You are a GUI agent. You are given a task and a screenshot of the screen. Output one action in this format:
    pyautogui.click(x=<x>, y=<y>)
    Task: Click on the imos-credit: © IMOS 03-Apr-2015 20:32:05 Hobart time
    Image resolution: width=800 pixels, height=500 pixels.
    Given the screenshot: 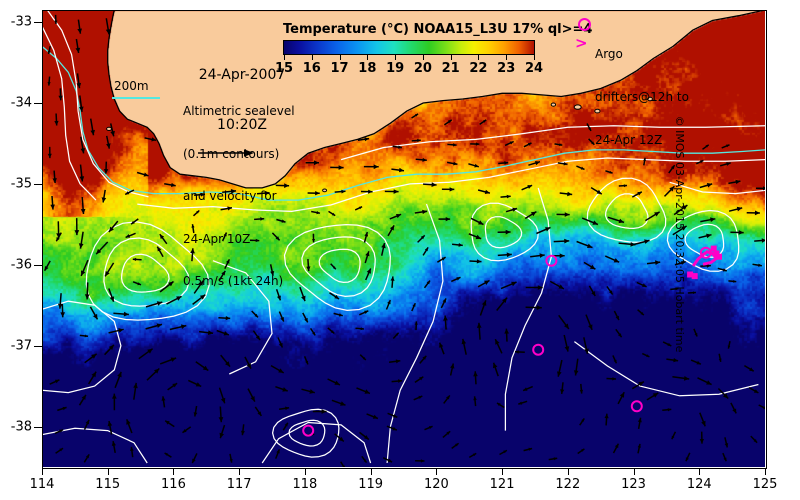 What is the action you would take?
    pyautogui.click(x=680, y=233)
    